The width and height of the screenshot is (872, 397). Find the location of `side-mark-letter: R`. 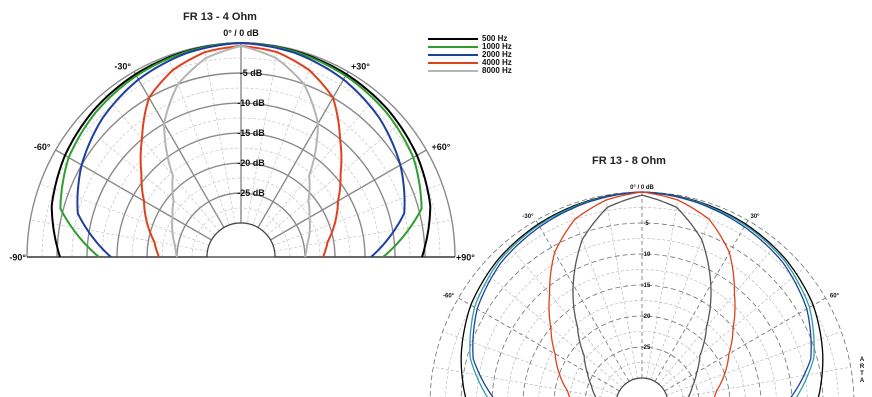

side-mark-letter: R is located at coordinates (862, 367).